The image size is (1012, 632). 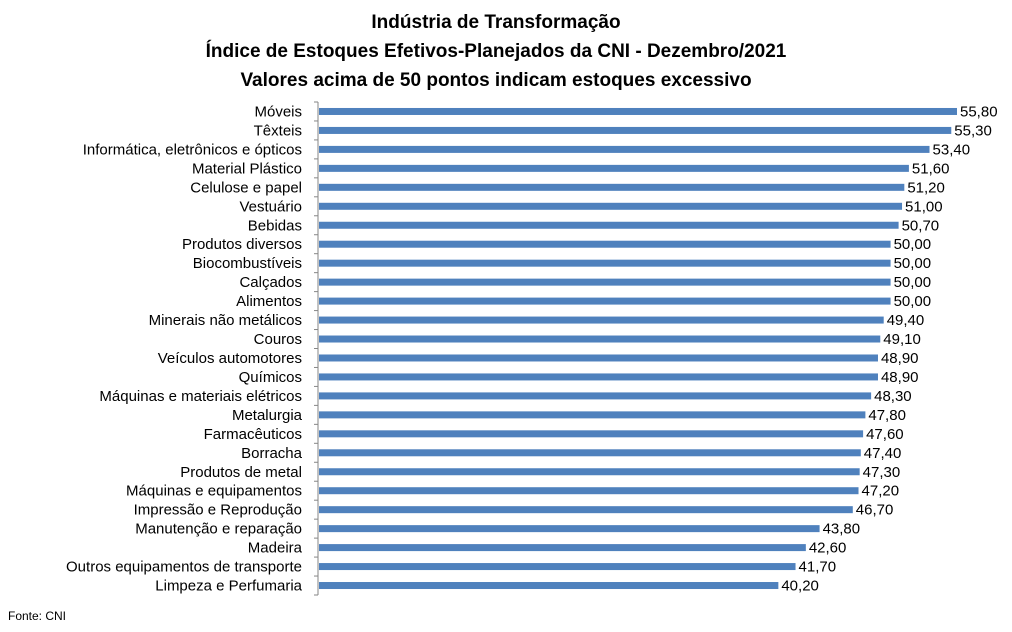 I want to click on data-label: 55,80, so click(x=979, y=111).